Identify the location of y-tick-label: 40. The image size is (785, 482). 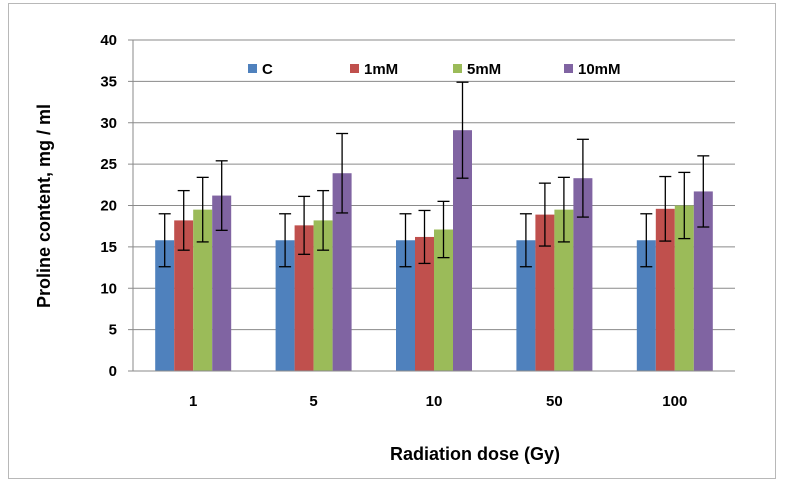
(108, 40).